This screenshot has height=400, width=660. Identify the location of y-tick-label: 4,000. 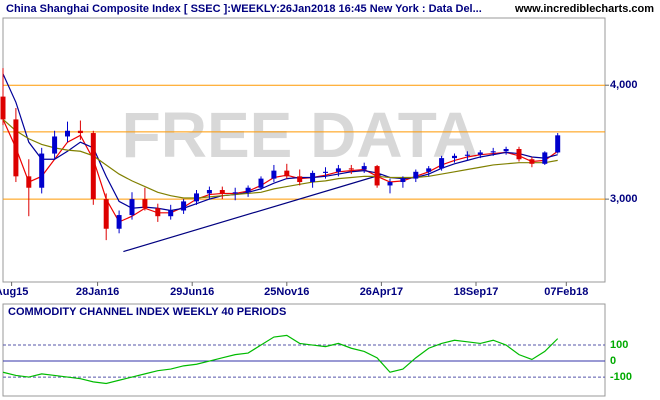
(624, 85).